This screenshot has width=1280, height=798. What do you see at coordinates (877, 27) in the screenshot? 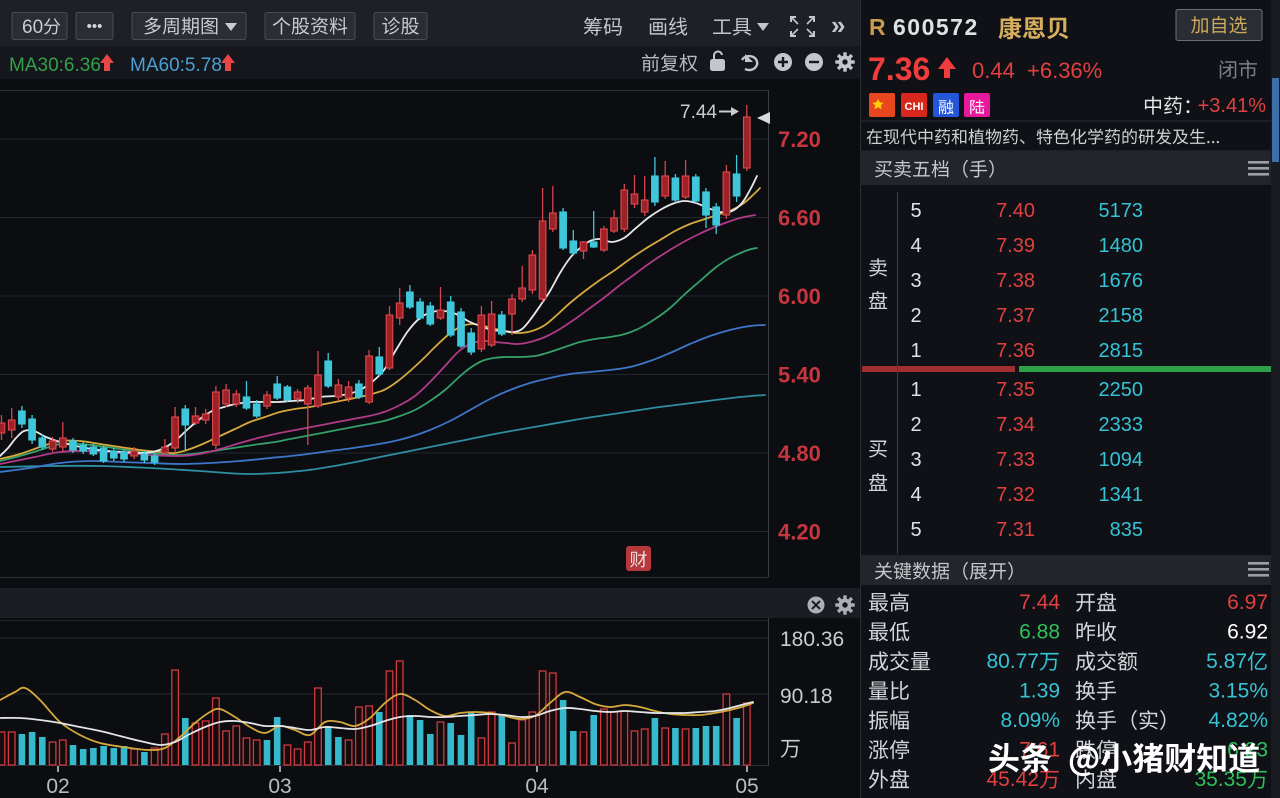
I see `svg-text: R` at bounding box center [877, 27].